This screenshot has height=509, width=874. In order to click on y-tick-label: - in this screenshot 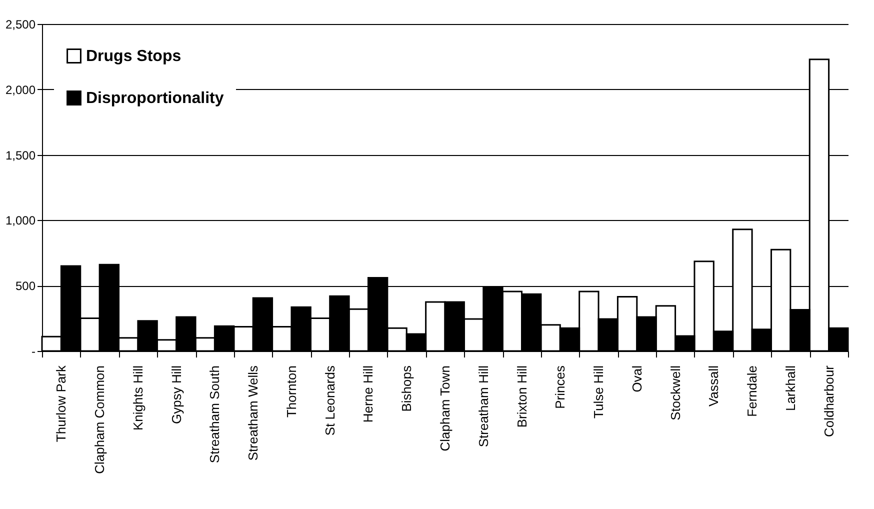, I will do `click(34, 351)`.